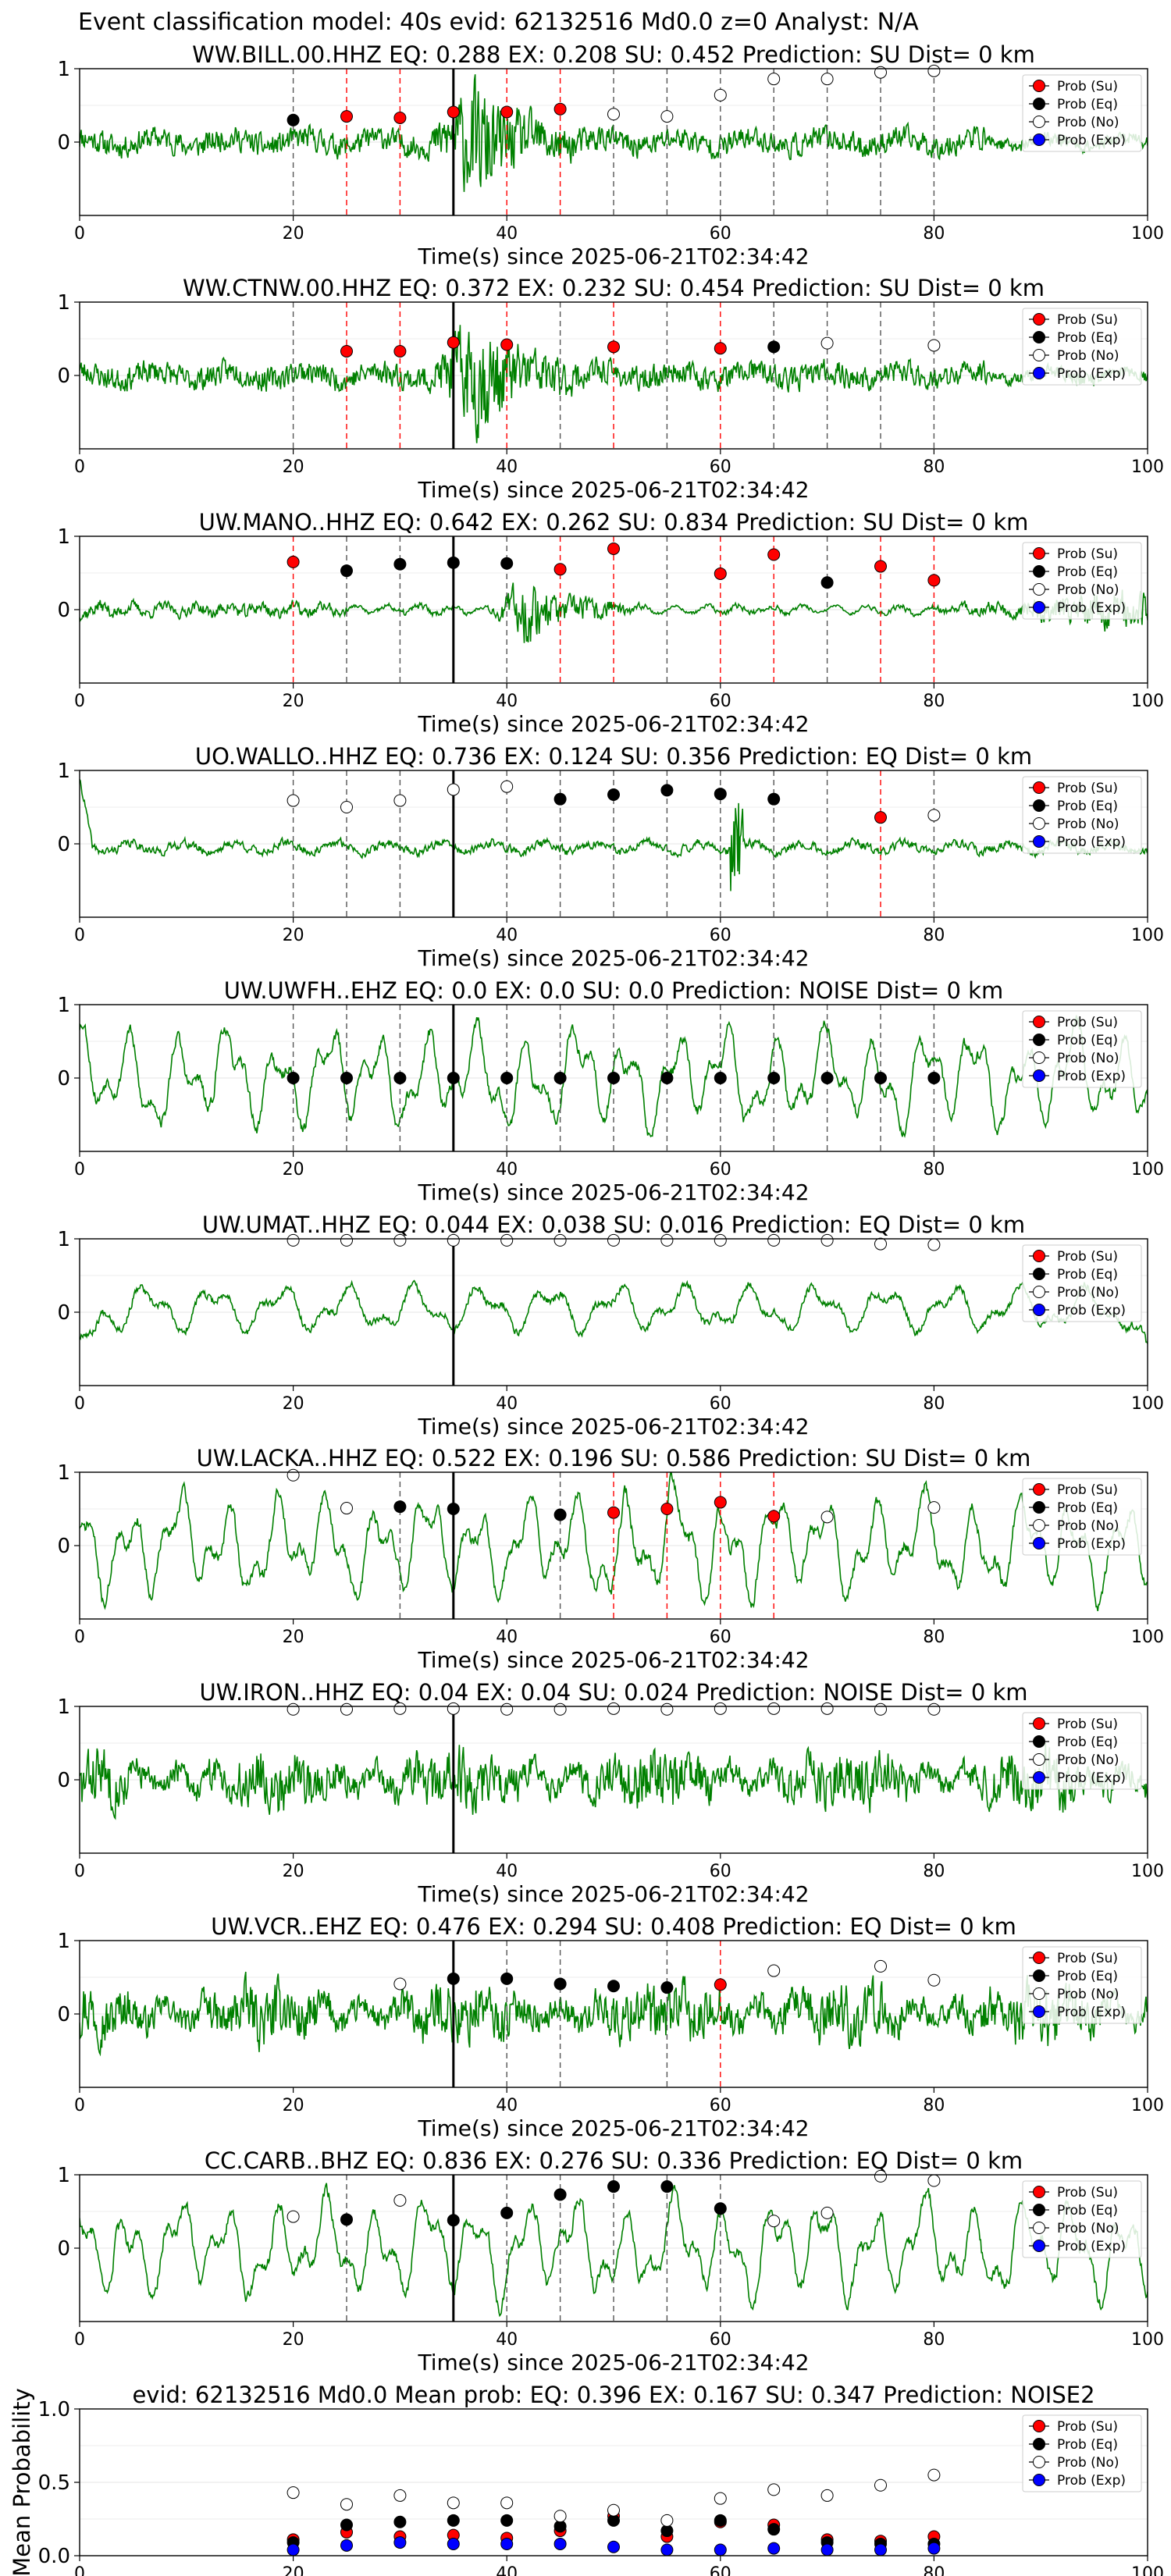 This screenshot has height=2576, width=1171. What do you see at coordinates (934, 2105) in the screenshot?
I see `x-tick-label: 80` at bounding box center [934, 2105].